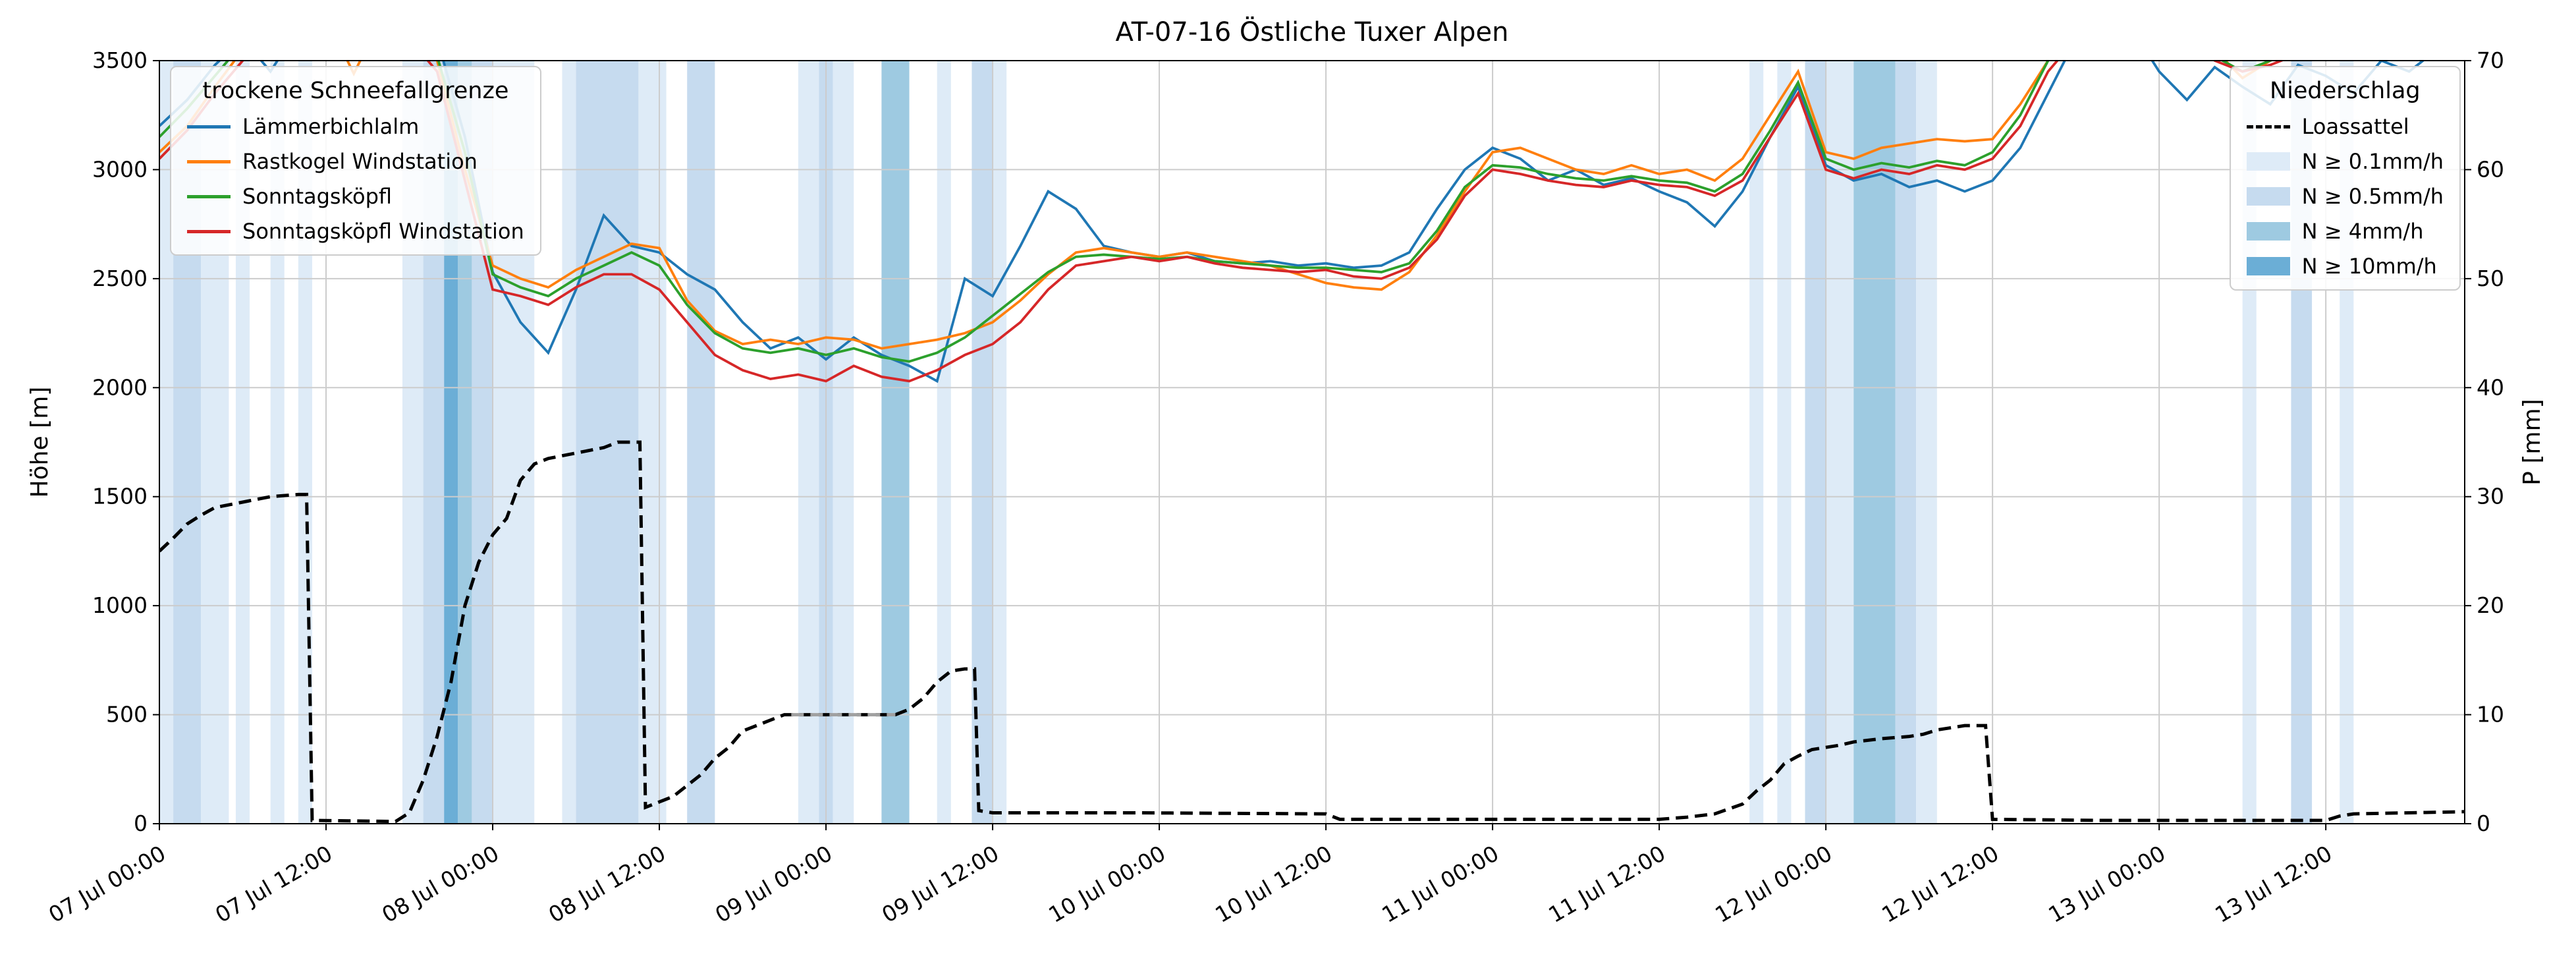 This screenshot has width=2576, height=968. I want to click on legend-label: Loassattel, so click(2355, 126).